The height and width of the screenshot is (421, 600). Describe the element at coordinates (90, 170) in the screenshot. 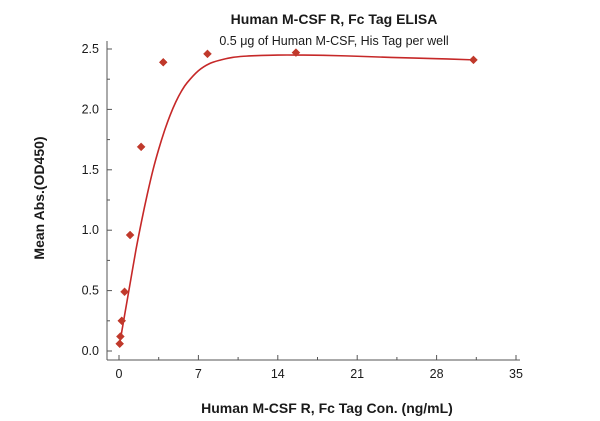

I see `y-tick-label: 1.5` at that location.